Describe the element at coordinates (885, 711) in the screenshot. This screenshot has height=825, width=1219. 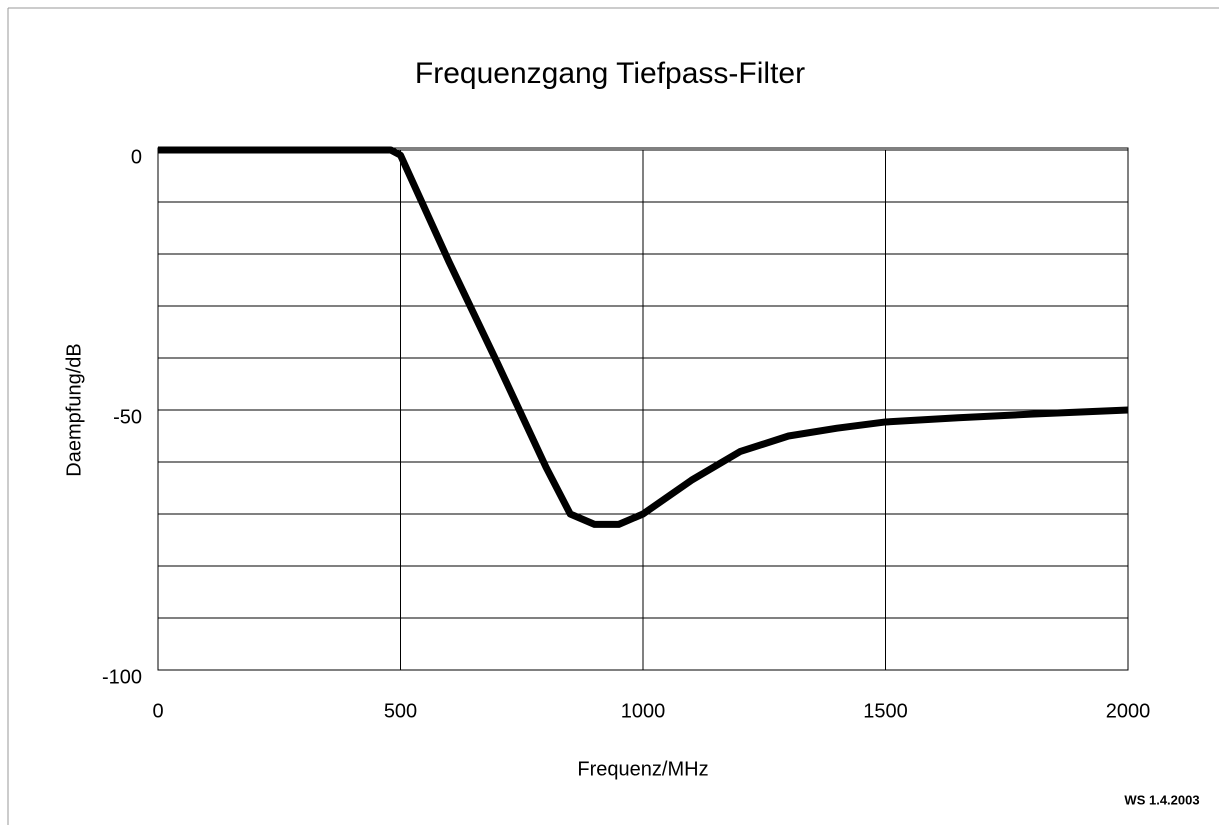
I see `x-tick-label: 1500` at that location.